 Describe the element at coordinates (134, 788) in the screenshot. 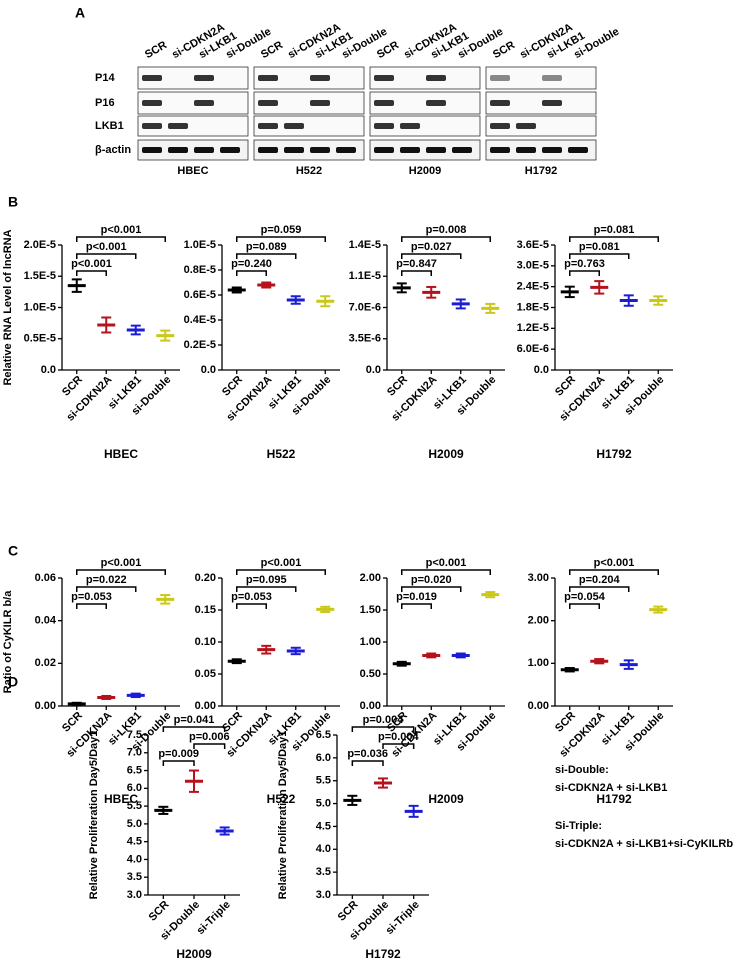

I see `y-tick-label: 6.0` at that location.